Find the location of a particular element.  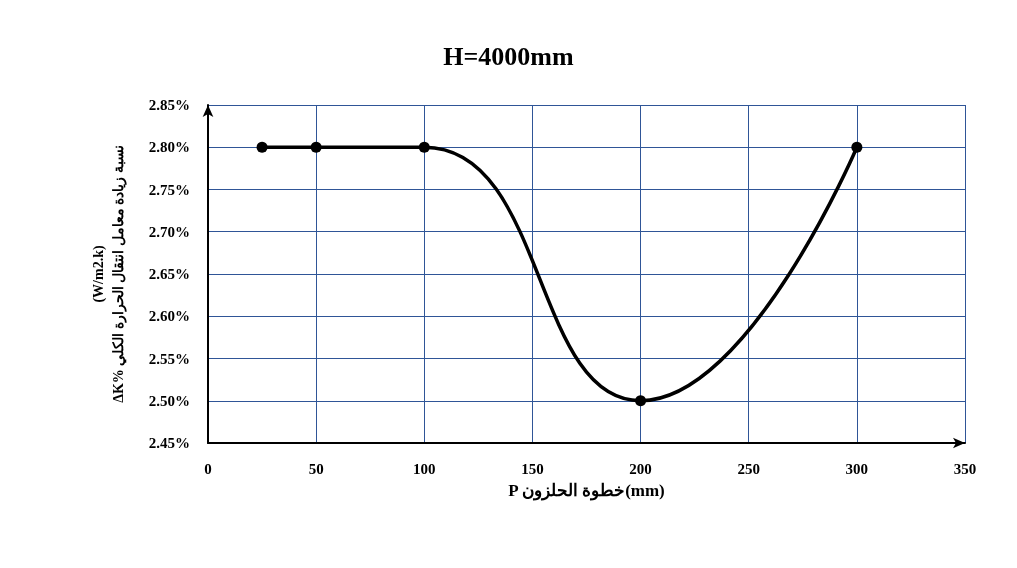

y-tick-label: 2.85% is located at coordinates (169, 105).